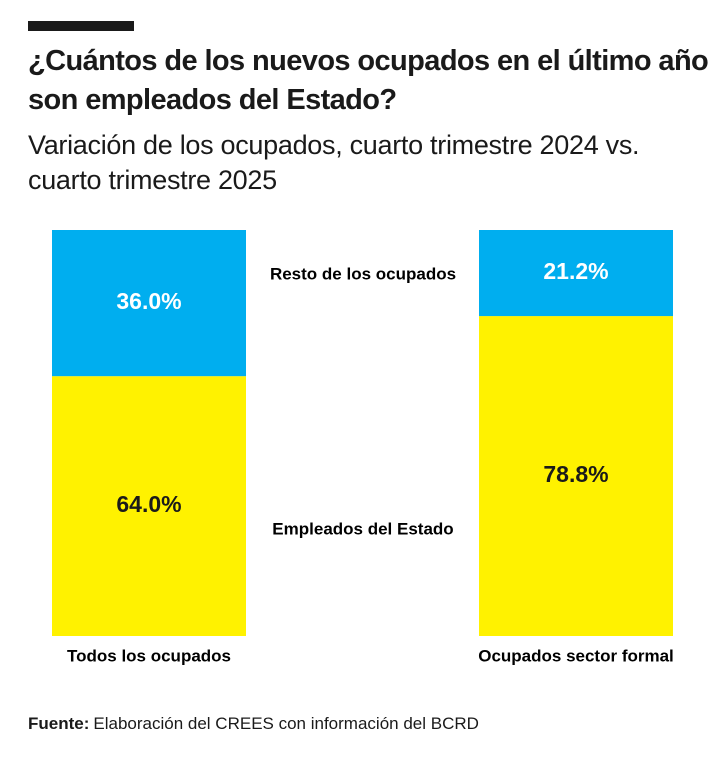  Describe the element at coordinates (81, 26) in the screenshot. I see `title-decoration` at that location.